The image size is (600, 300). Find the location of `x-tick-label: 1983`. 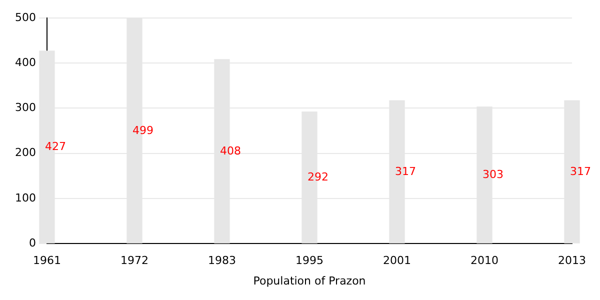

x-tick-label: 1983 is located at coordinates (222, 261).